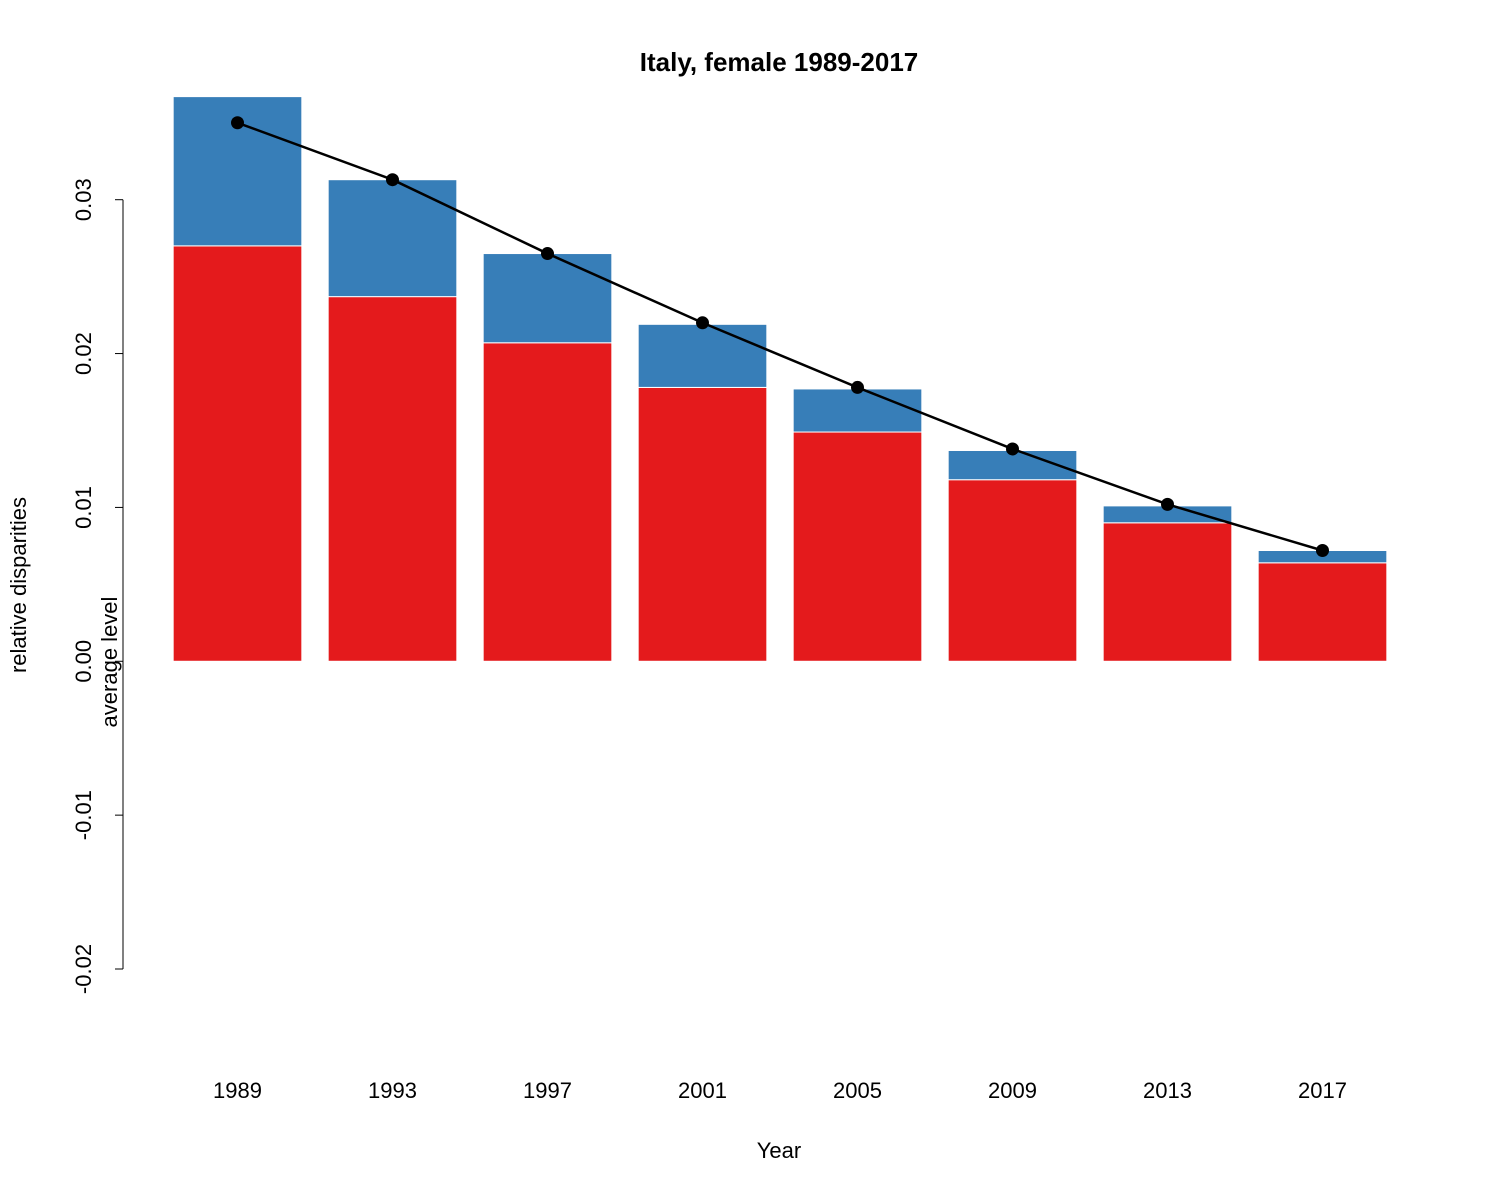  Describe the element at coordinates (83, 353) in the screenshot. I see `y-tick-label: 0.02` at that location.